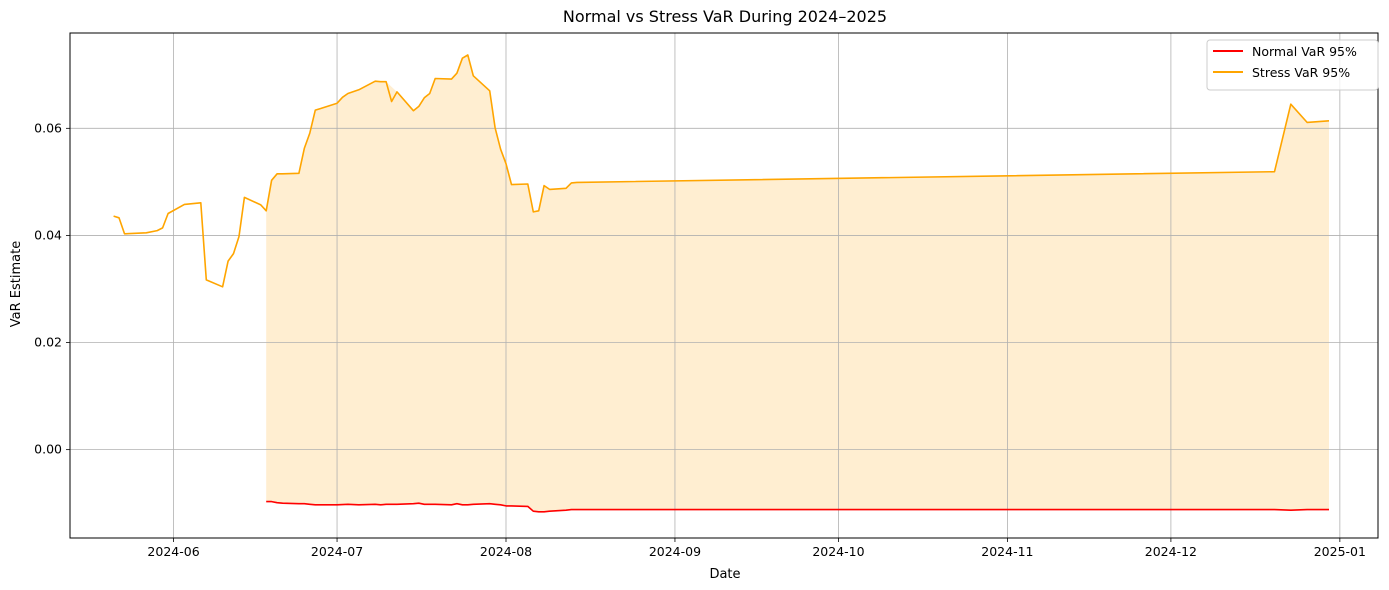 The height and width of the screenshot is (590, 1389). What do you see at coordinates (48, 127) in the screenshot?
I see `y-tick-label: 0.06` at bounding box center [48, 127].